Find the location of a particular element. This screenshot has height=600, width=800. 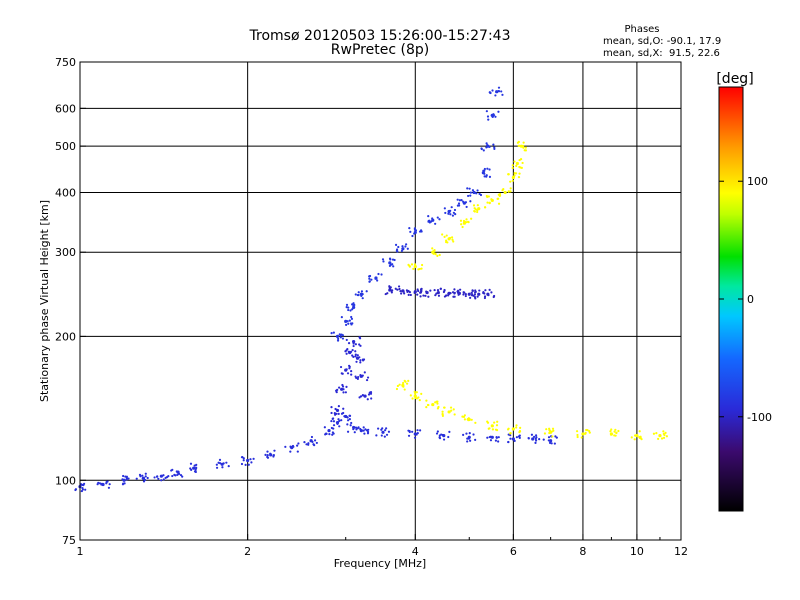

y-axis-label: Stationary phase Virtual Height [km] is located at coordinates (44, 301).